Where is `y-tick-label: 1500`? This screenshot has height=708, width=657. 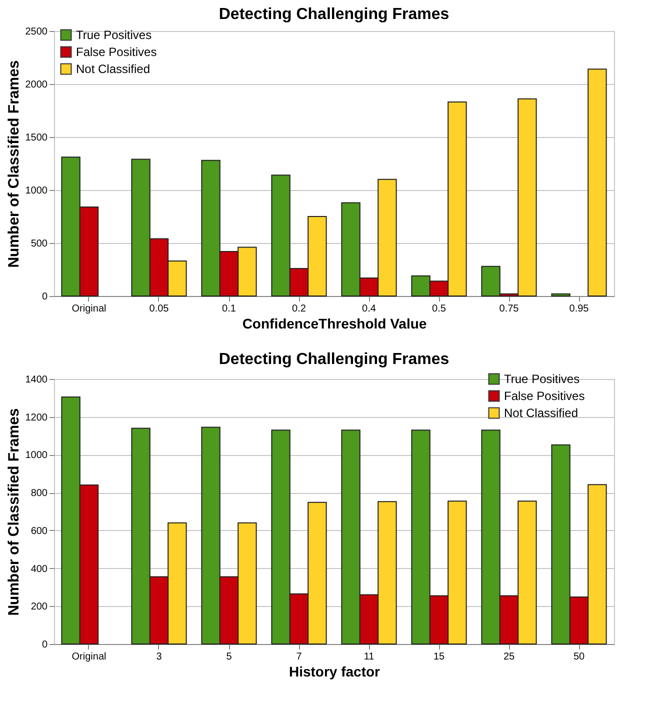 y-tick-label: 1500 is located at coordinates (36, 138).